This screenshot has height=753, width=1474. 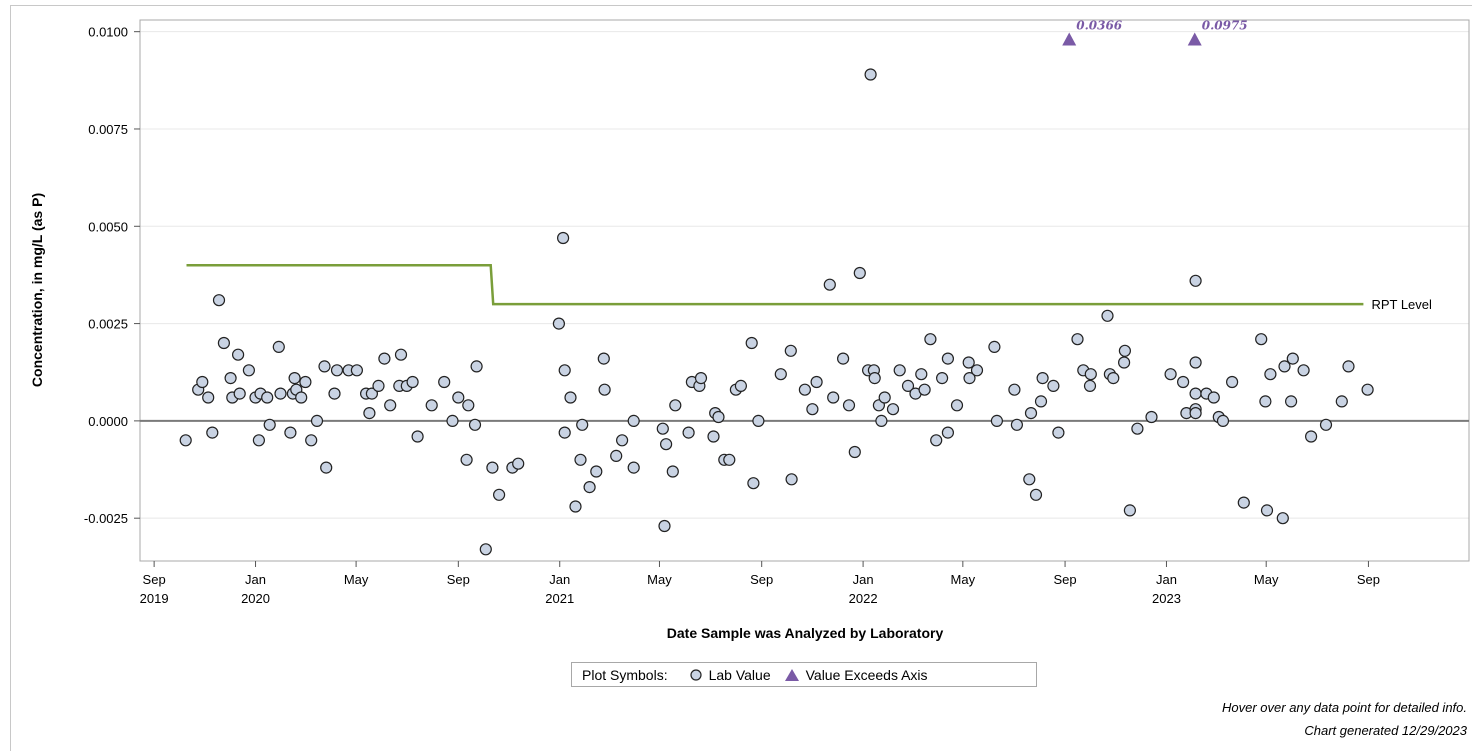 What do you see at coordinates (106, 518) in the screenshot?
I see `y-tick-label: -0.0025` at bounding box center [106, 518].